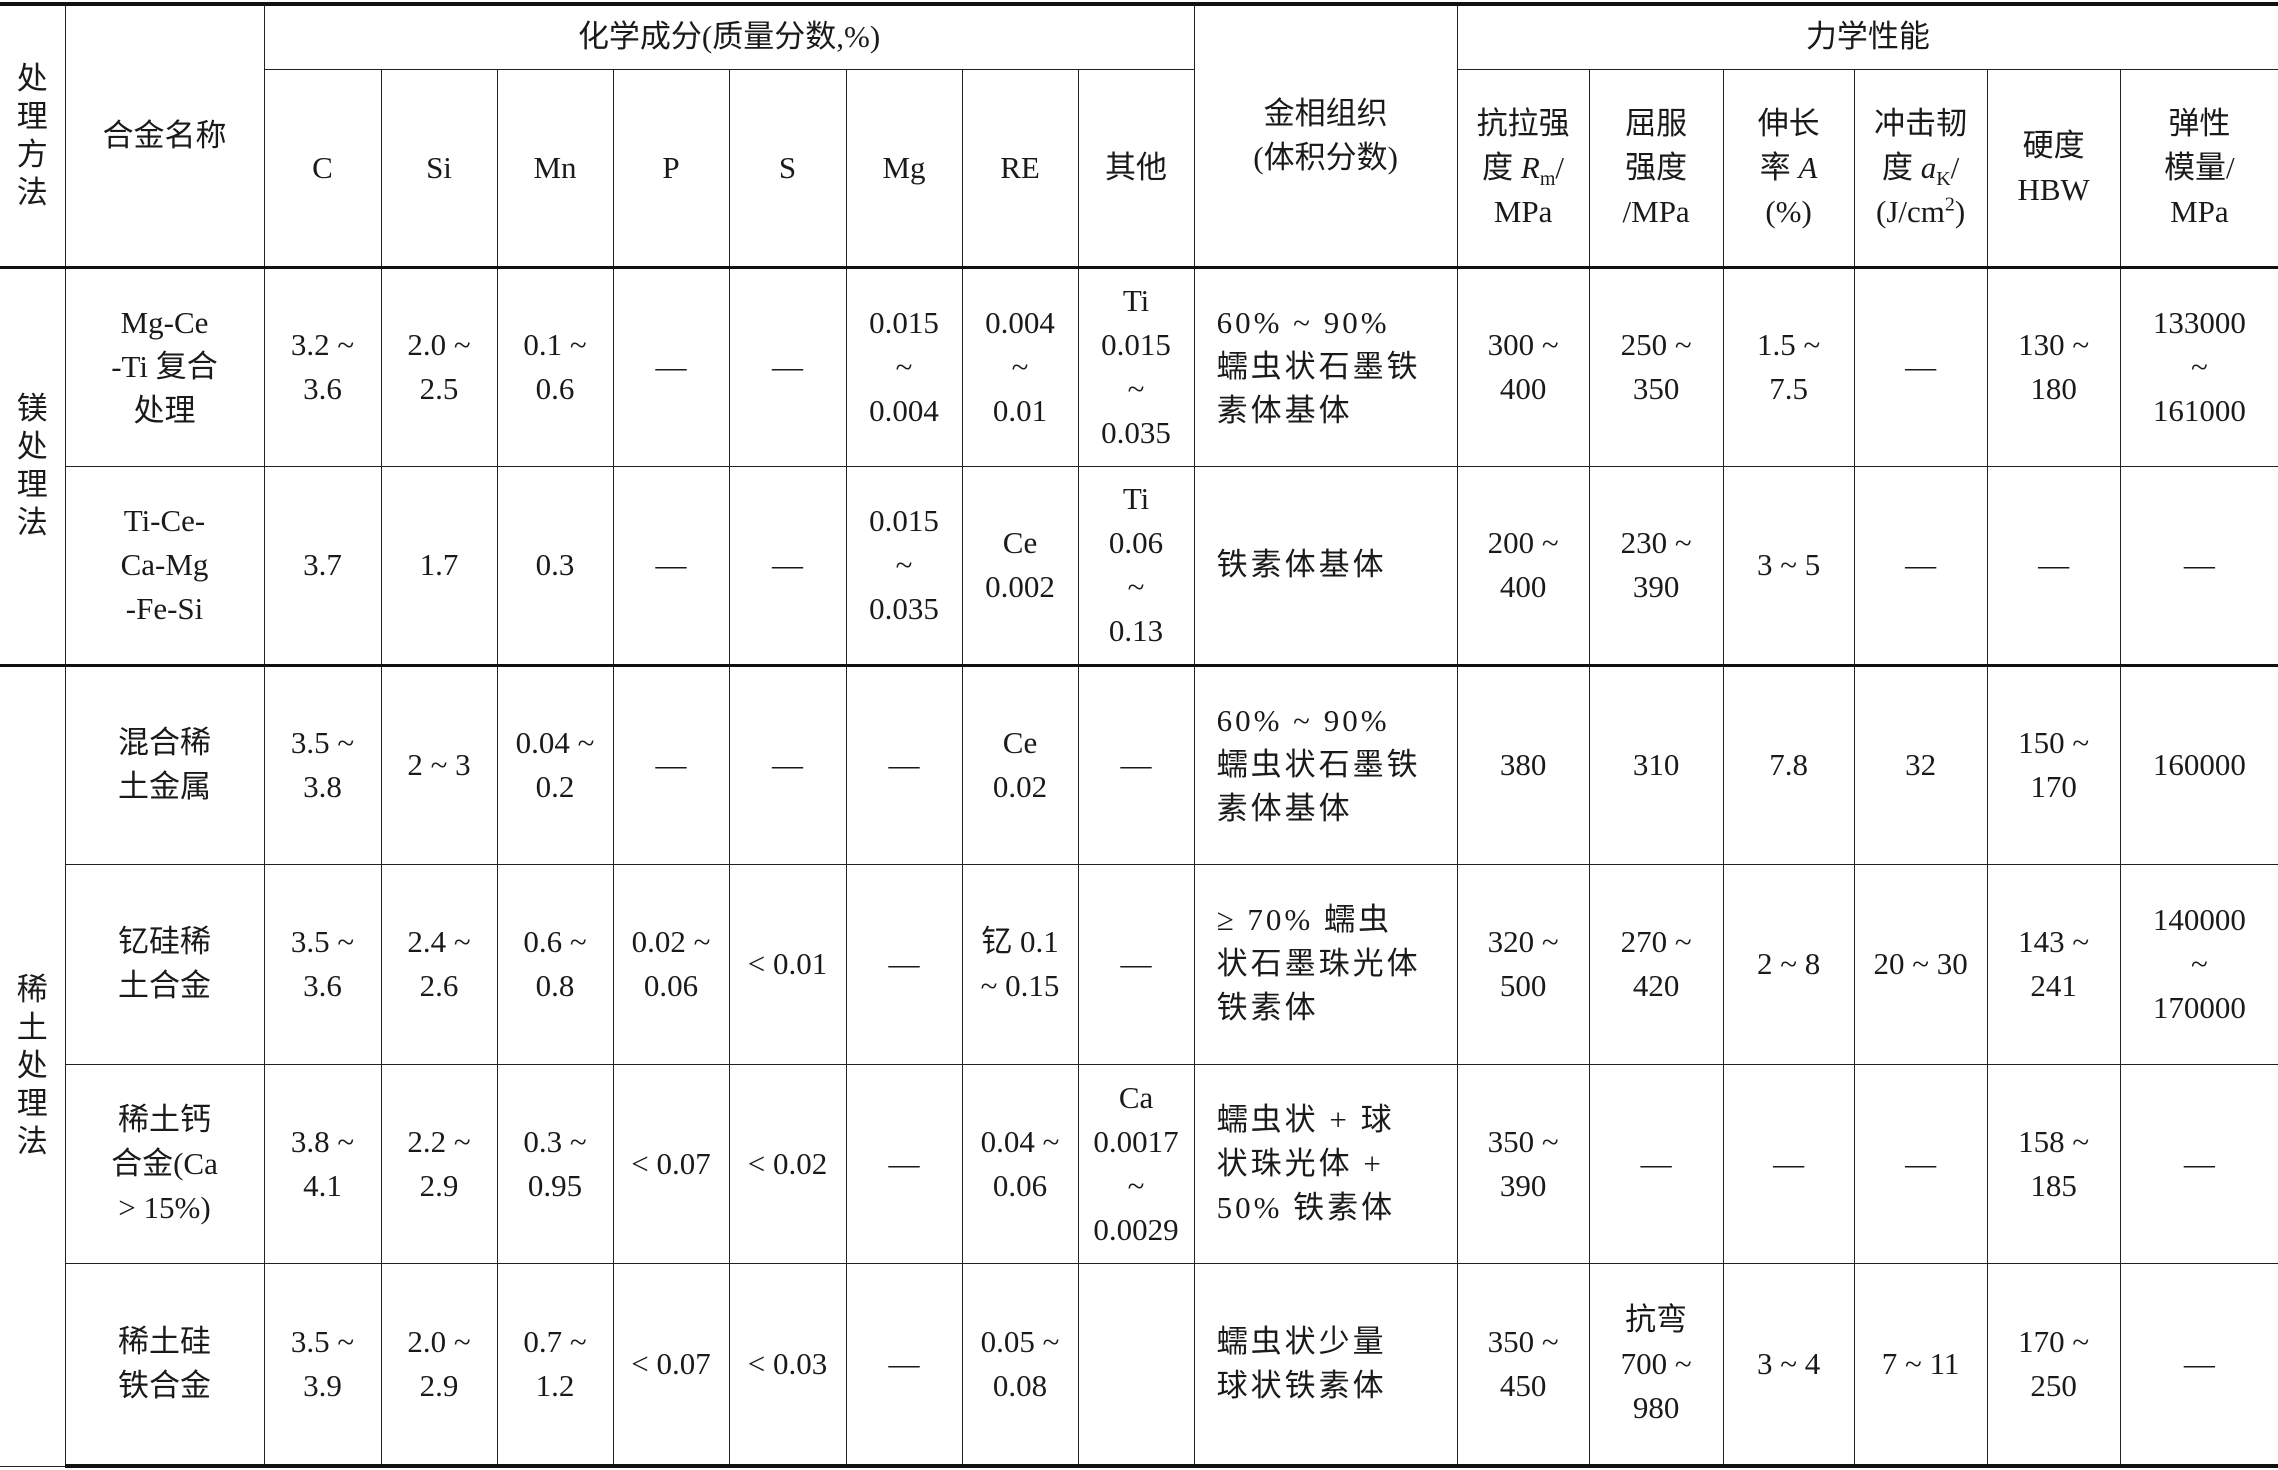 This screenshot has width=2278, height=1470. What do you see at coordinates (1788, 211) in the screenshot?
I see `header-text-segment: (%)` at bounding box center [1788, 211].